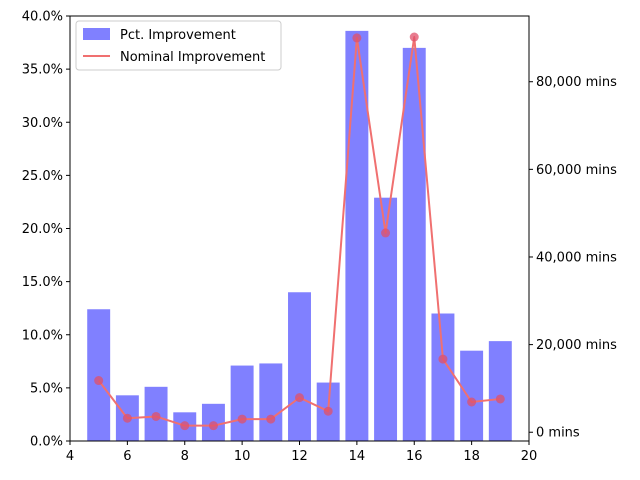  I want to click on y-left-tick-label-2: 10.0%, so click(42, 335).